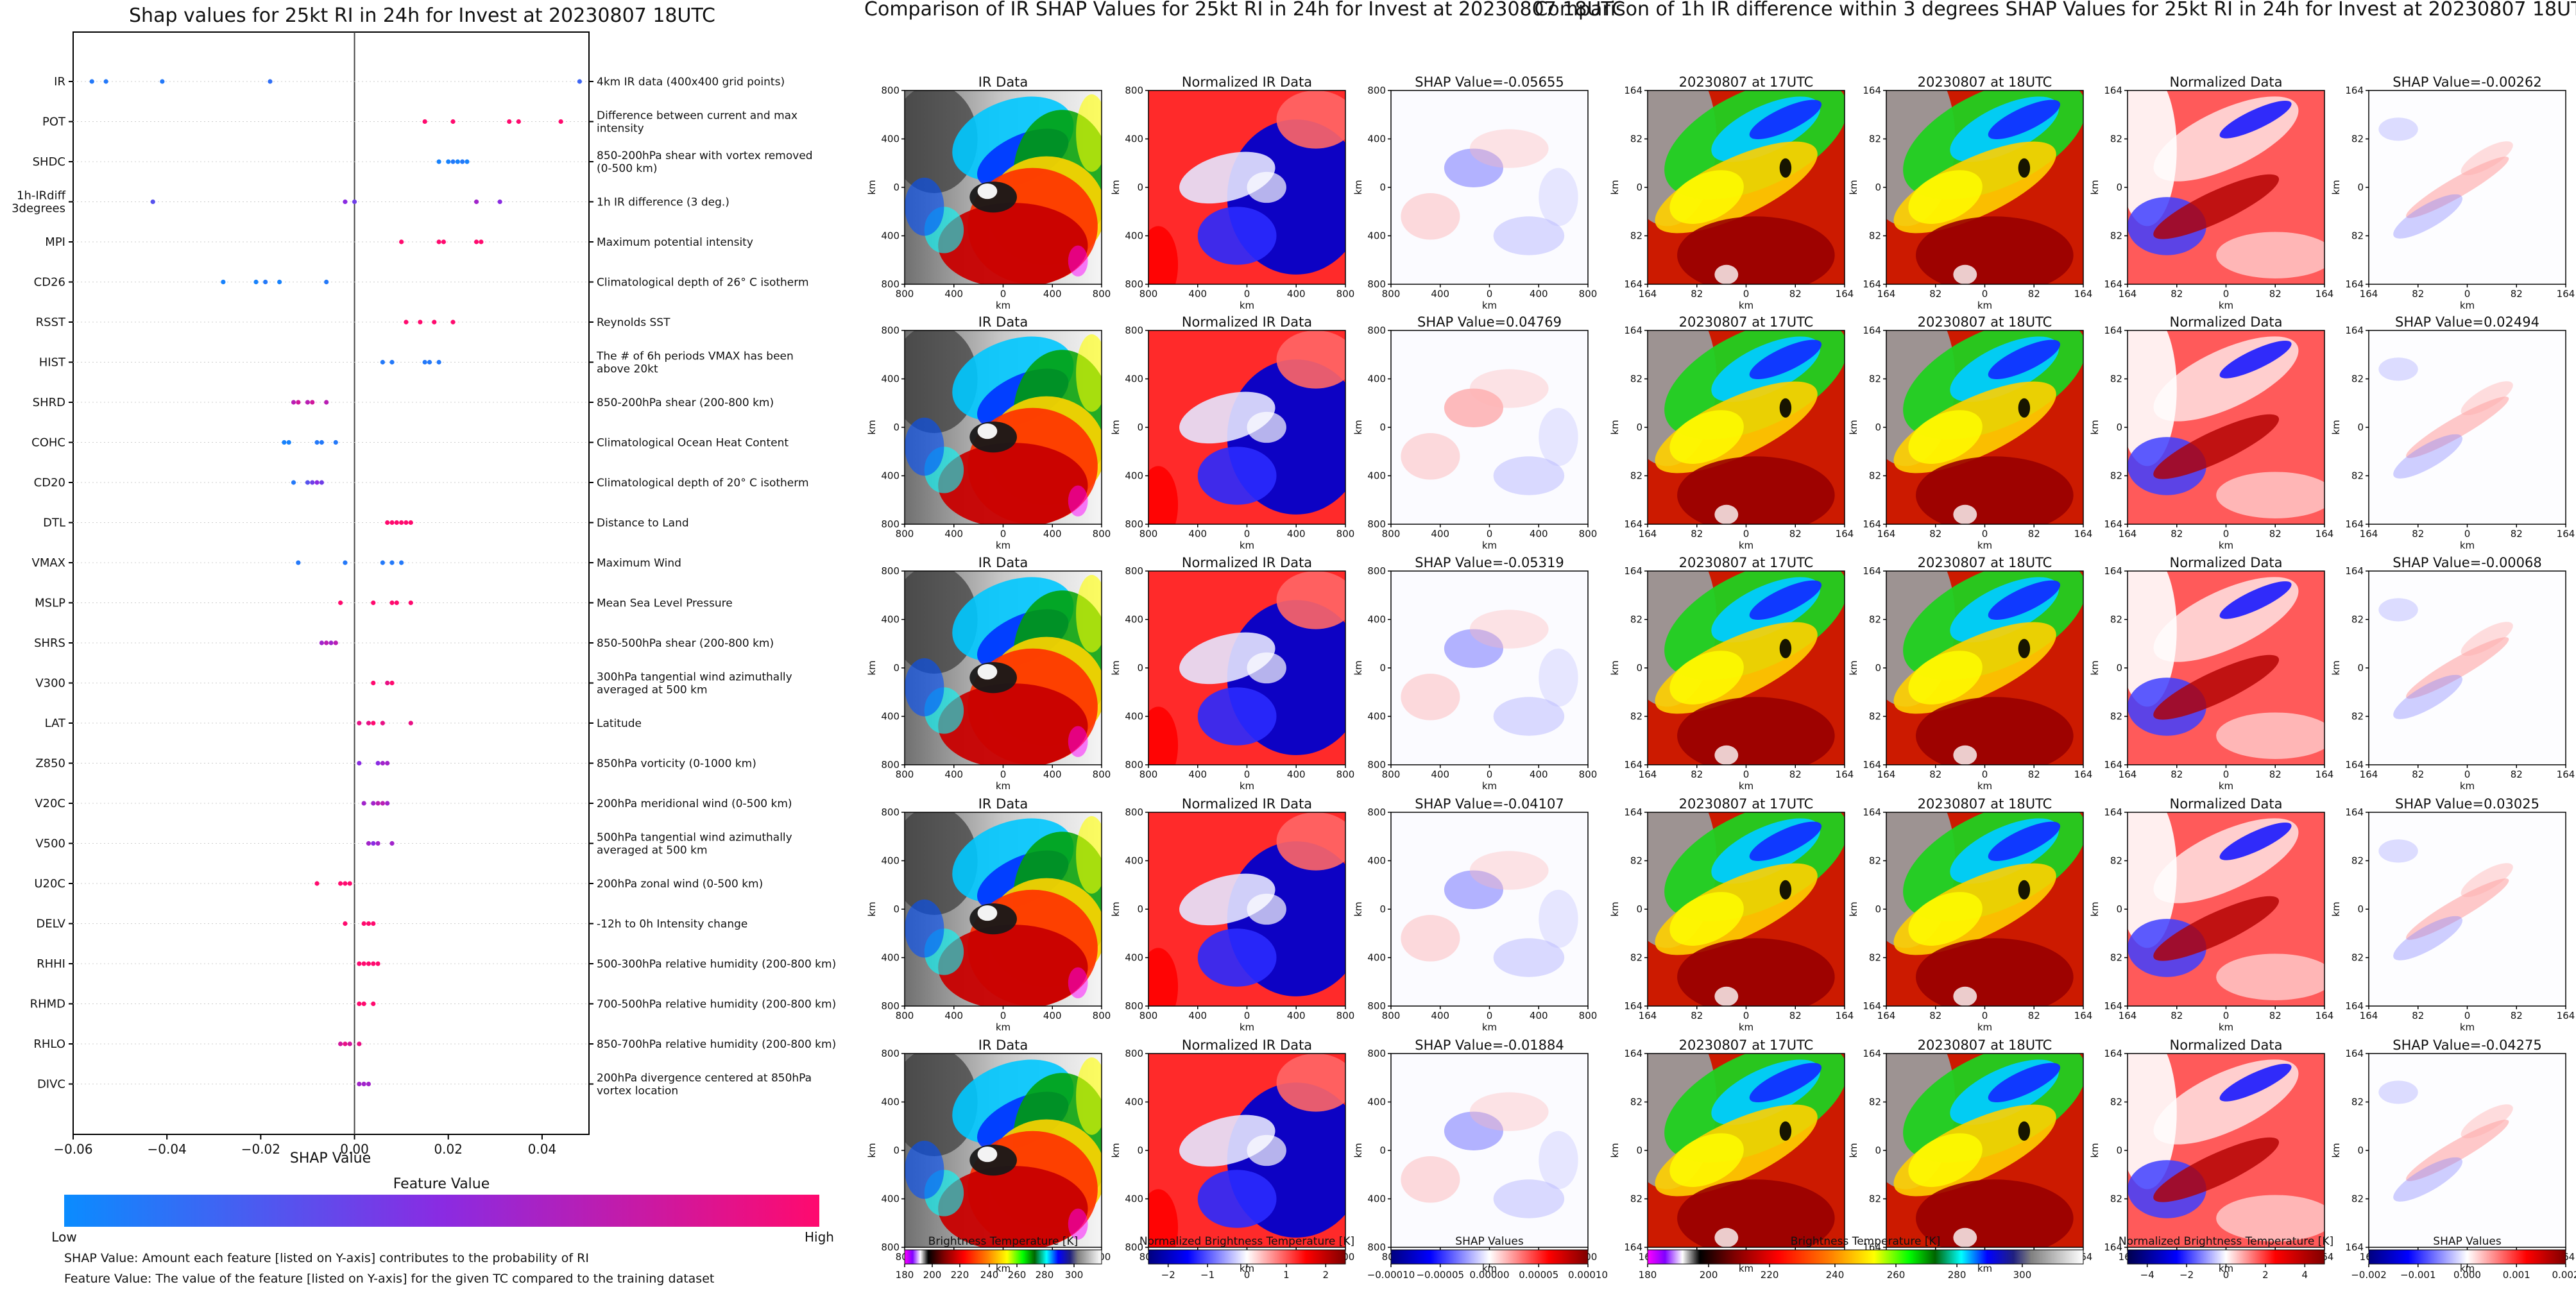  I want to click on colorbar-tick-label: −0.00010, so click(1391, 1275).